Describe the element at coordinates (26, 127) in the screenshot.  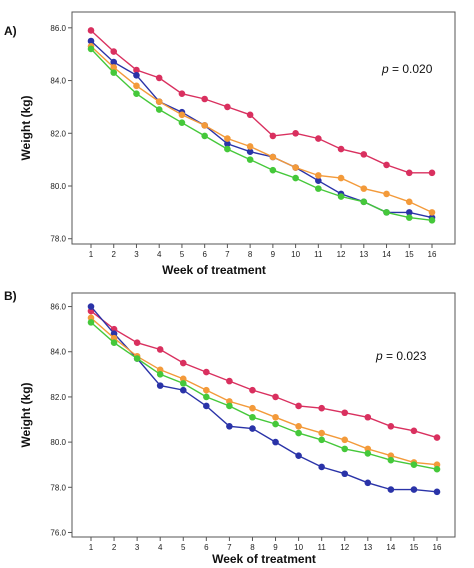
I see `y-axis-title: Weight (kg)` at that location.